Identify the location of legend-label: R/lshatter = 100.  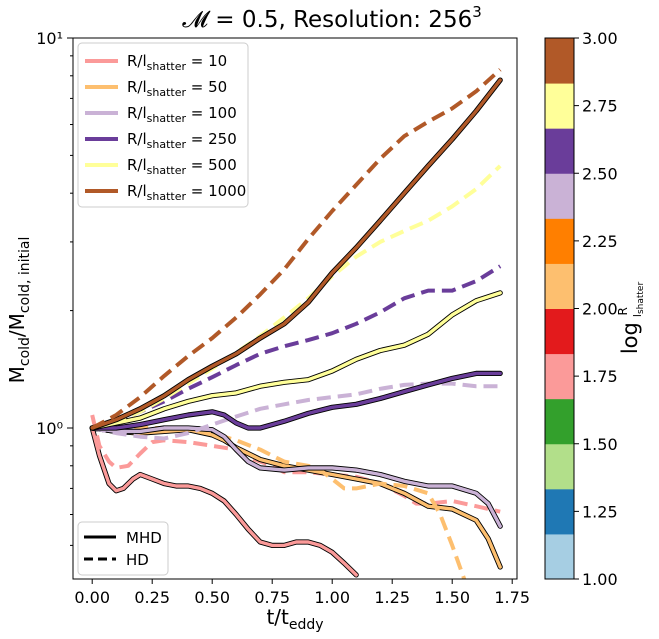
(182, 114).